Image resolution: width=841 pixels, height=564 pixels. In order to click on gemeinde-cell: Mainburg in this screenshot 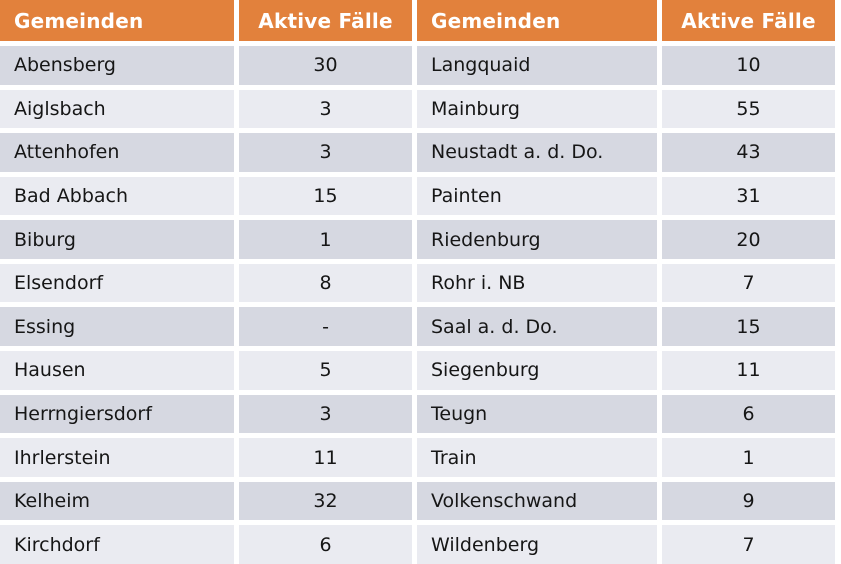, I will do `click(537, 109)`.